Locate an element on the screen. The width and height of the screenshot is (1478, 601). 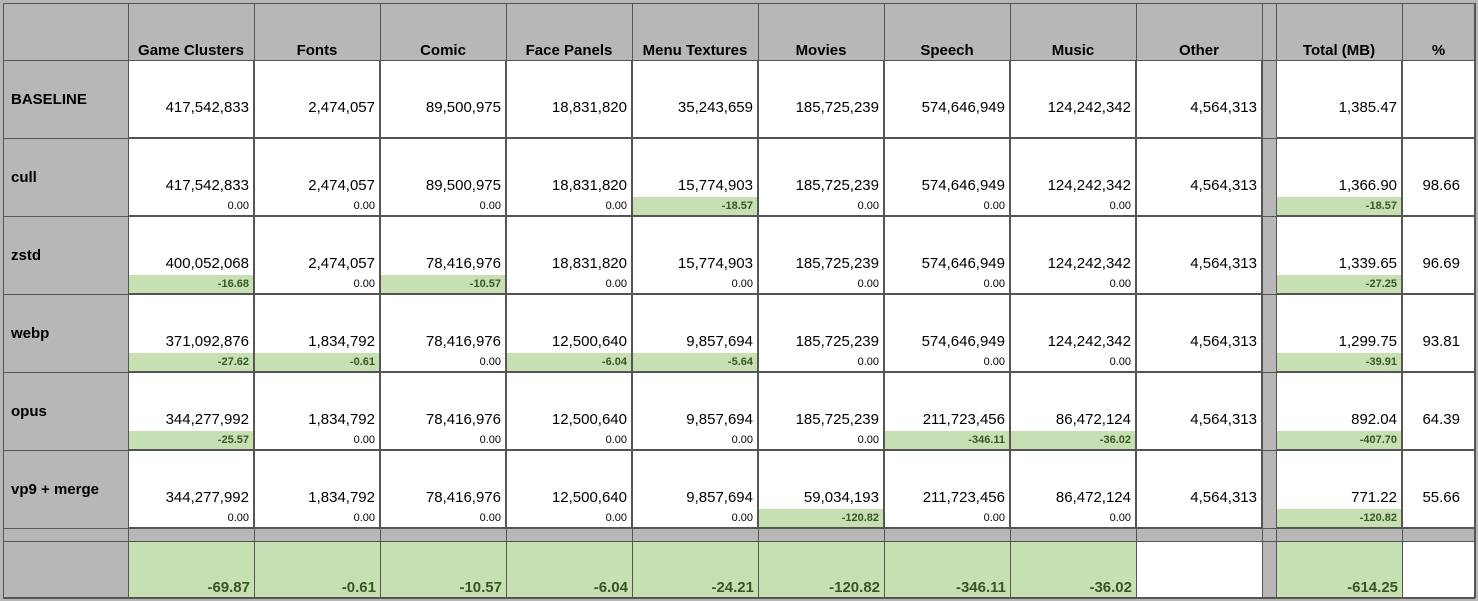
percent-cell: 98.66 is located at coordinates (1438, 177).